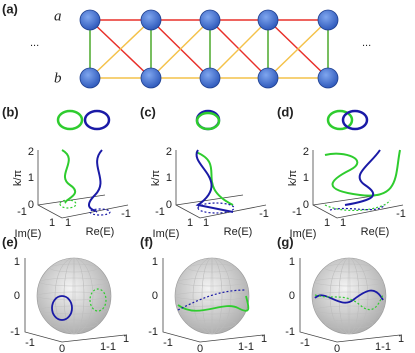 The width and height of the screenshot is (415, 353). Describe the element at coordinates (146, 241) in the screenshot. I see `panel-label: (f)` at that location.